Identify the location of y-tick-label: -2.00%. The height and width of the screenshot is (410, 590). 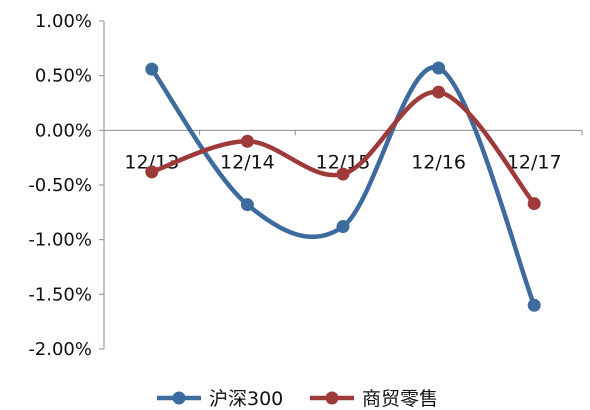
(60, 349).